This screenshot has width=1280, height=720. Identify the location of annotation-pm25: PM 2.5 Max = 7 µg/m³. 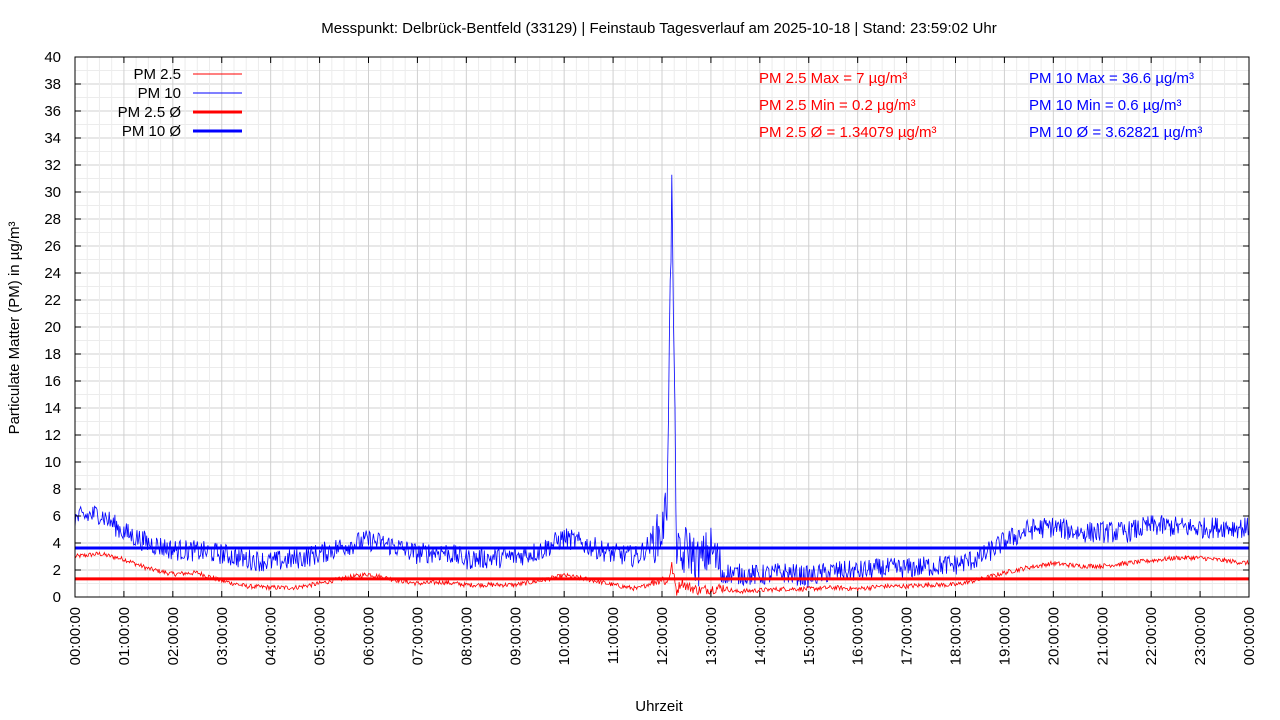
(833, 78).